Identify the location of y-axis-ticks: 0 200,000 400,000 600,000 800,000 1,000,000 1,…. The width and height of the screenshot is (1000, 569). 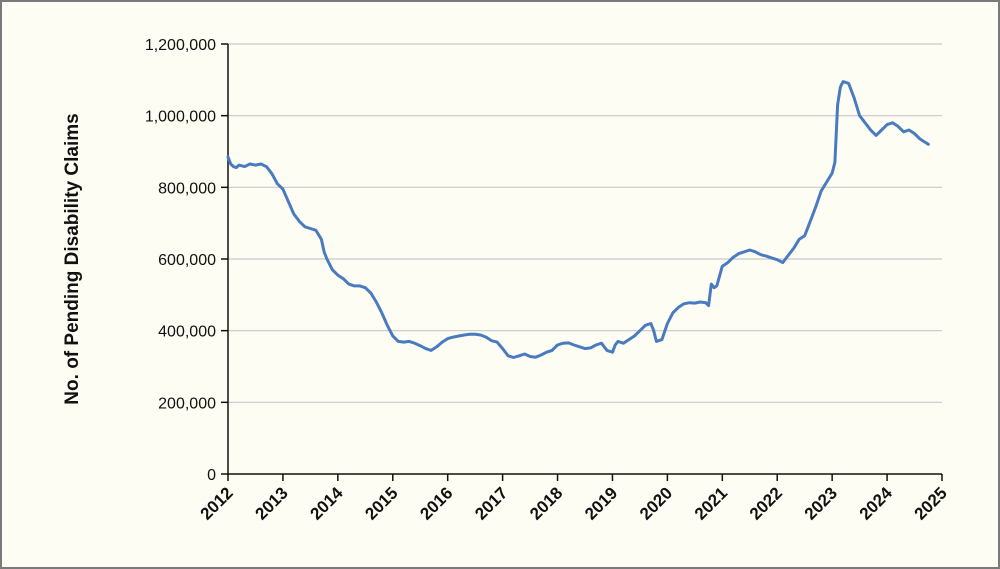
(186, 260).